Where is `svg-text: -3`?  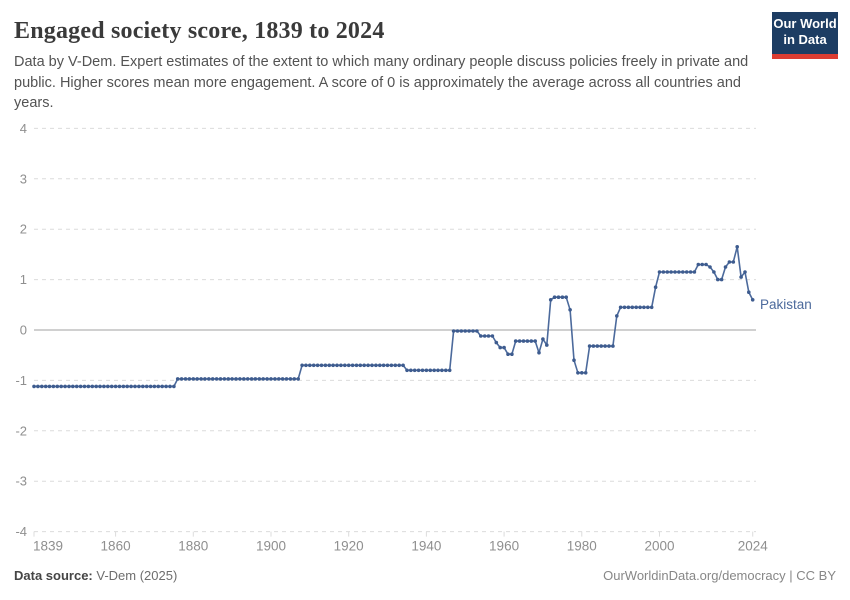
svg-text: -3 is located at coordinates (21, 481).